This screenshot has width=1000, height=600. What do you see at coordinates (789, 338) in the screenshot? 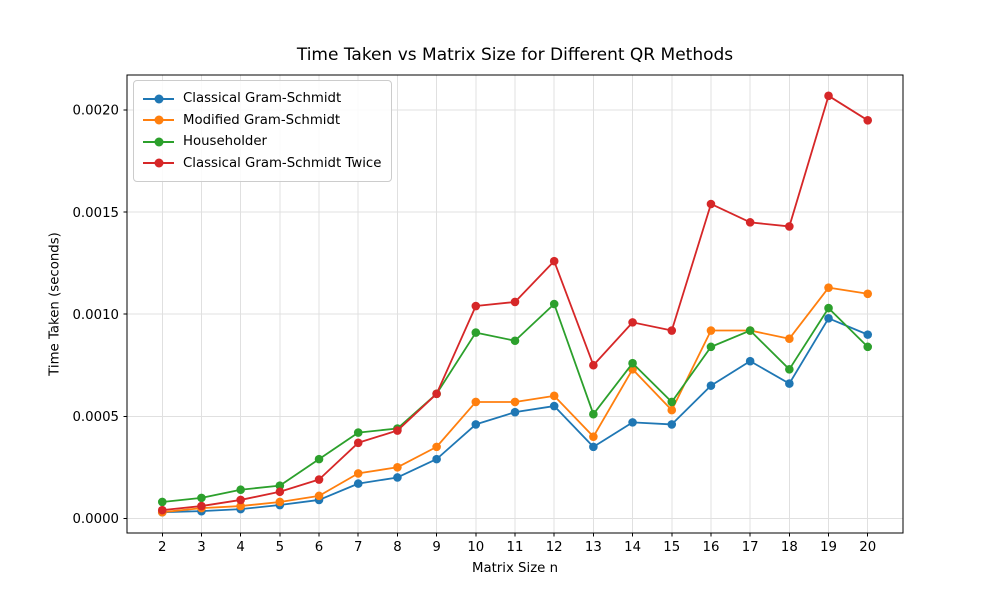
I see `data-point-modified-gram-schmidt-n18` at bounding box center [789, 338].